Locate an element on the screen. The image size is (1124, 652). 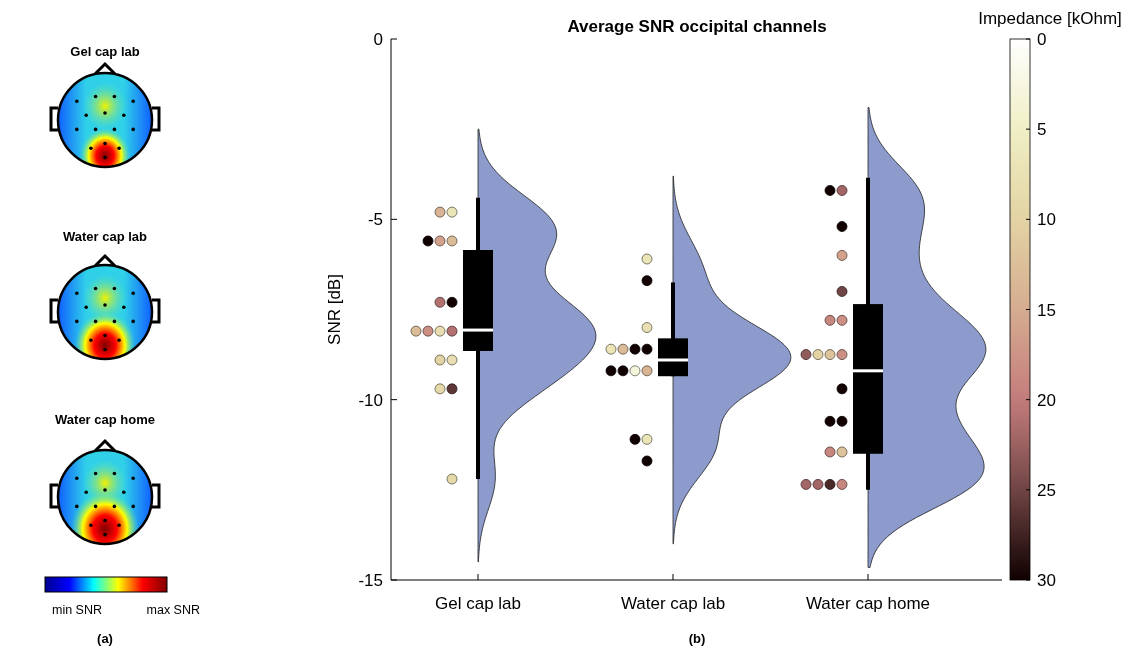
text: (a) is located at coordinates (105, 638).